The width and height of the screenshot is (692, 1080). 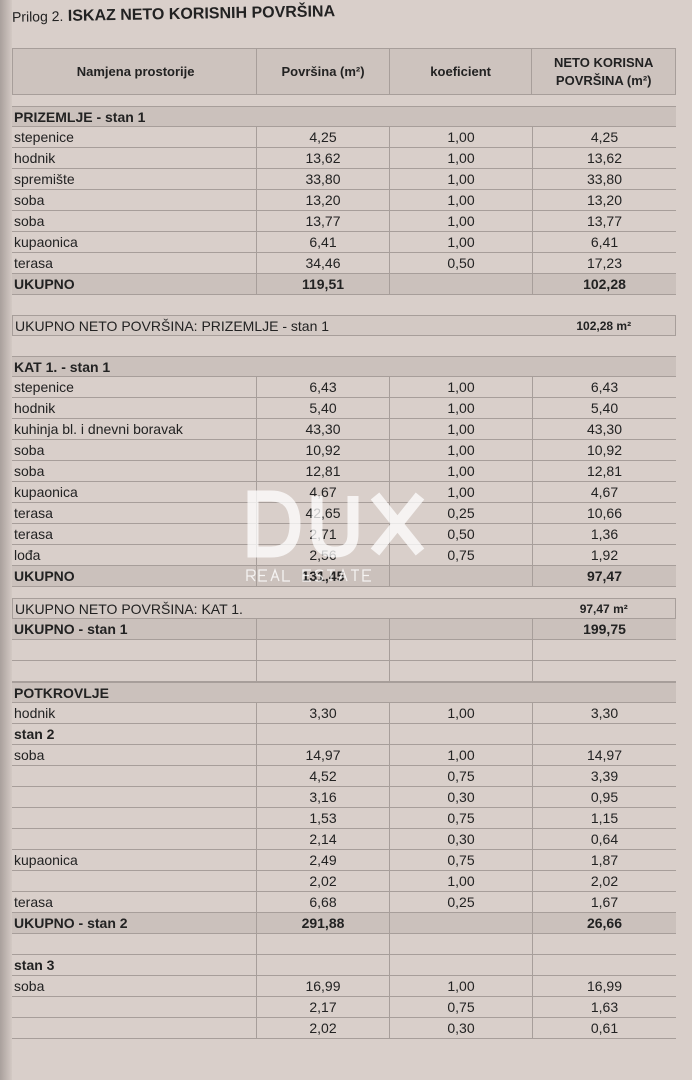 I want to click on title-prefix: Prilog 2., so click(x=37, y=16).